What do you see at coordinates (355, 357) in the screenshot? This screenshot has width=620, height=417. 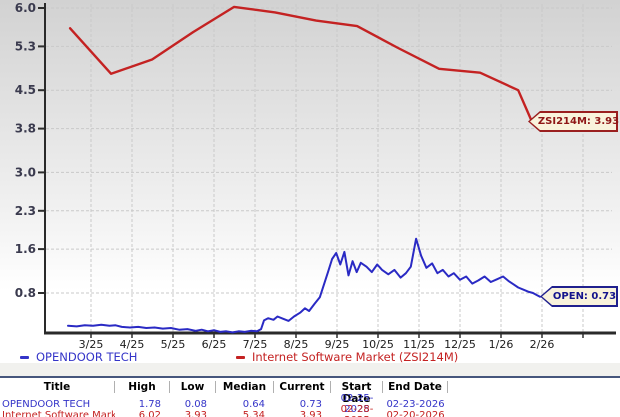 I see `legend-label: Internet Software Market (ZSI214M)` at bounding box center [355, 357].